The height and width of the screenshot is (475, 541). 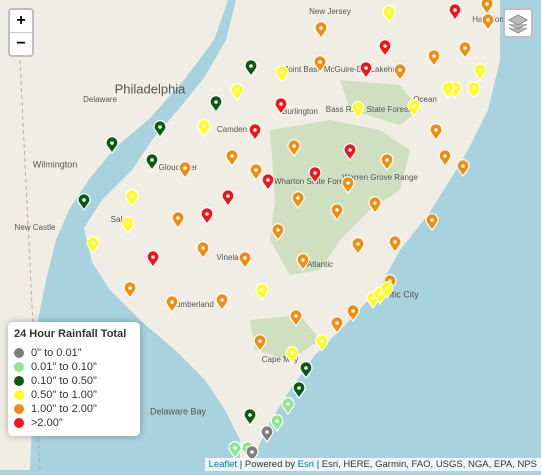 What do you see at coordinates (320, 264) in the screenshot?
I see `place-label: Atlantic` at bounding box center [320, 264].